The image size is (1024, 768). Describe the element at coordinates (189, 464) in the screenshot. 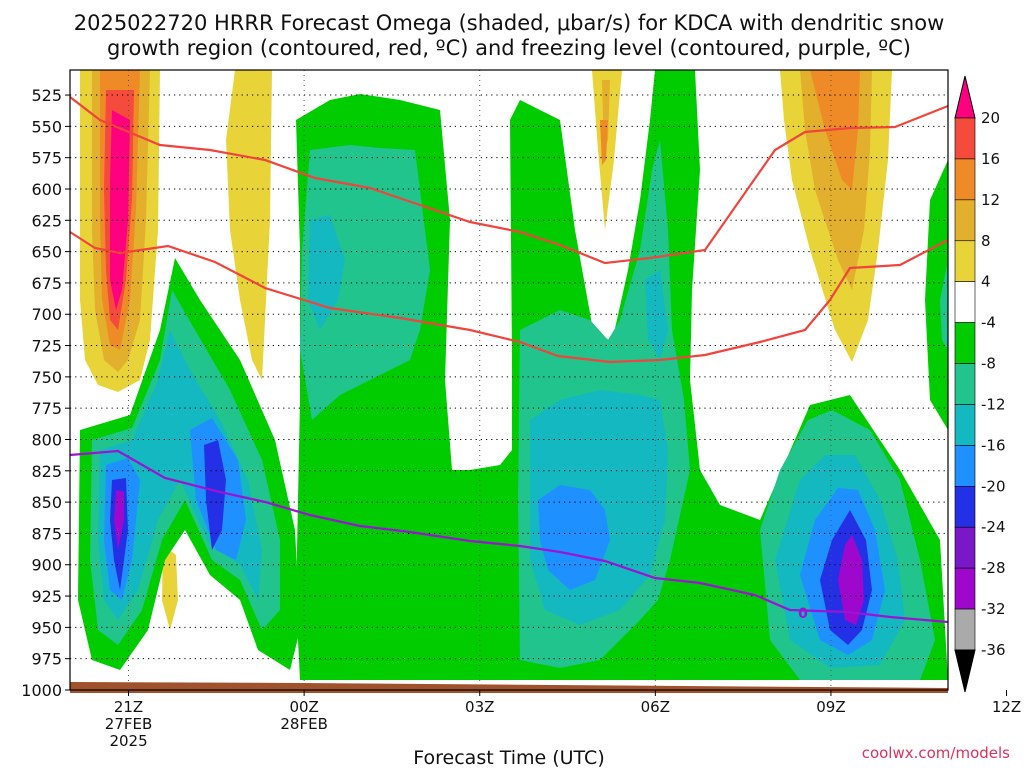

I see `omega-negative-region-left` at that location.